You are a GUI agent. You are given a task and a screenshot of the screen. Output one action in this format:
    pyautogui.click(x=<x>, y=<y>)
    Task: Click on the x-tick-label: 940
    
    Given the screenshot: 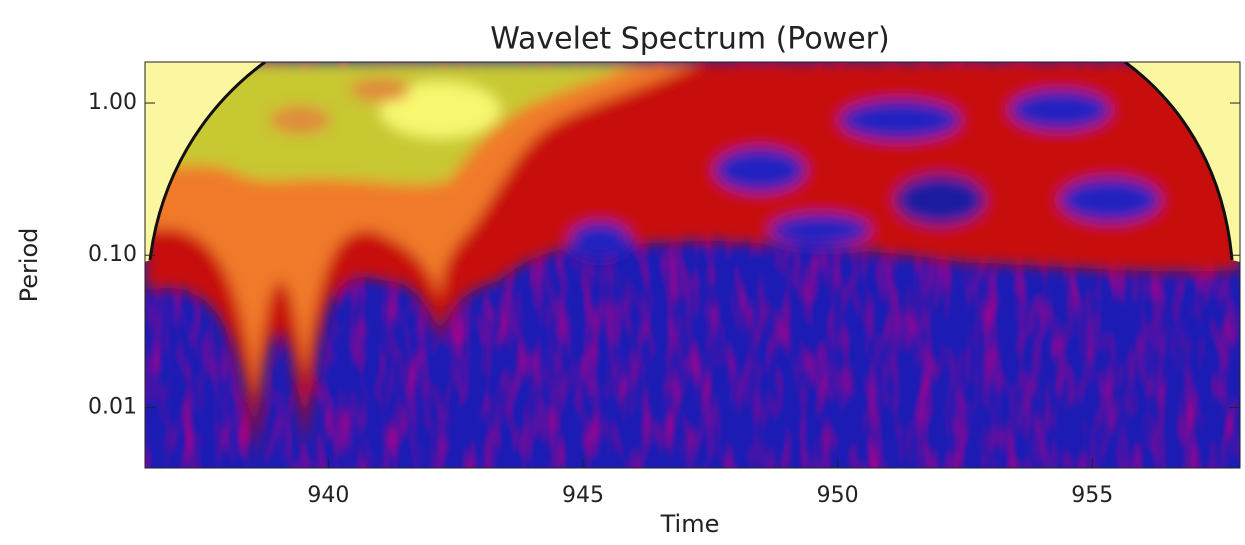 What is the action you would take?
    pyautogui.click(x=328, y=495)
    